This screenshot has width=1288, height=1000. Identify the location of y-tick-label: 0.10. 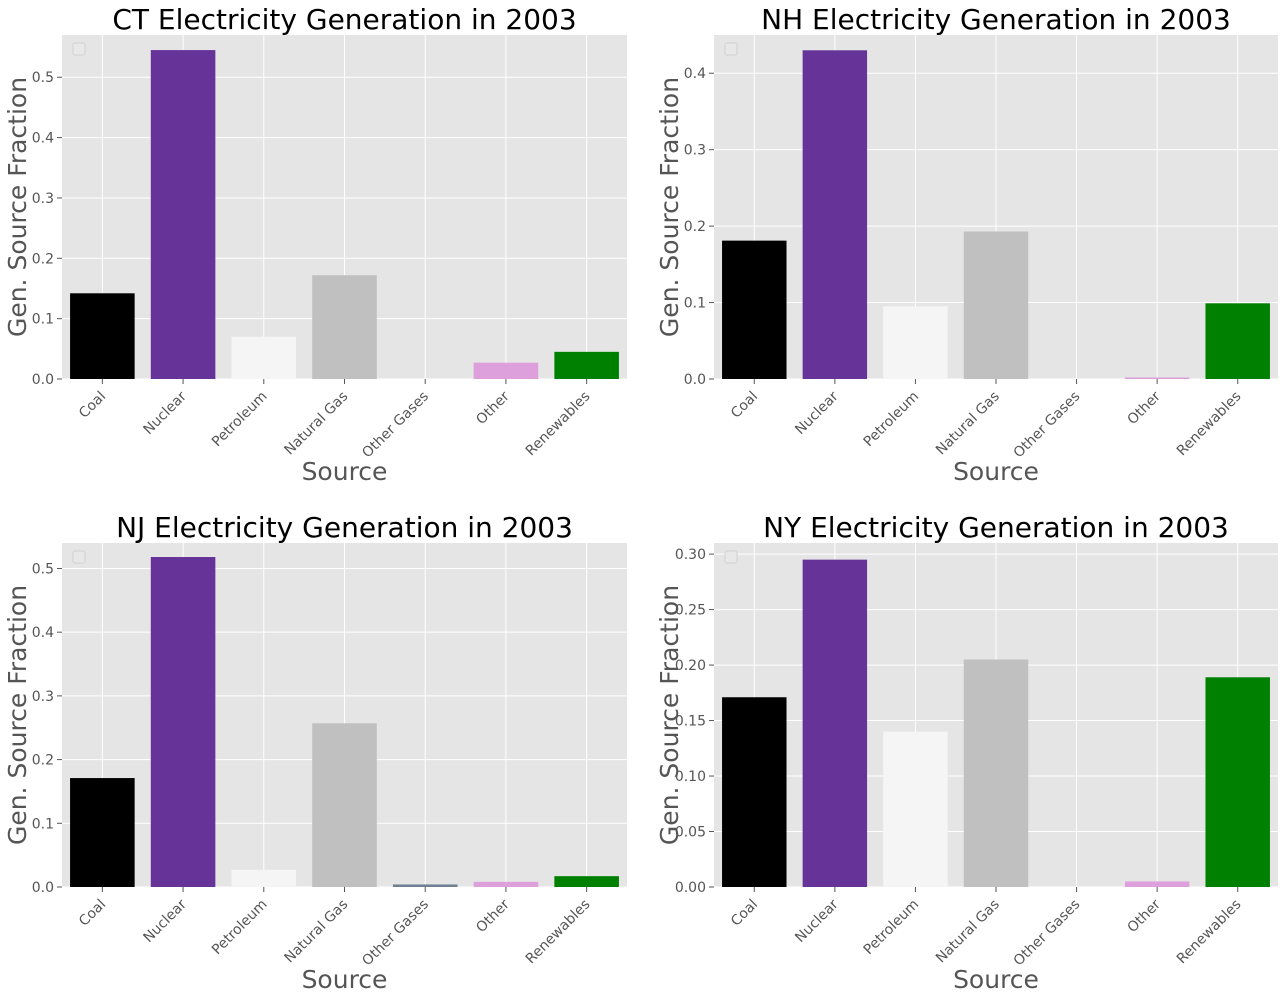
(690, 777).